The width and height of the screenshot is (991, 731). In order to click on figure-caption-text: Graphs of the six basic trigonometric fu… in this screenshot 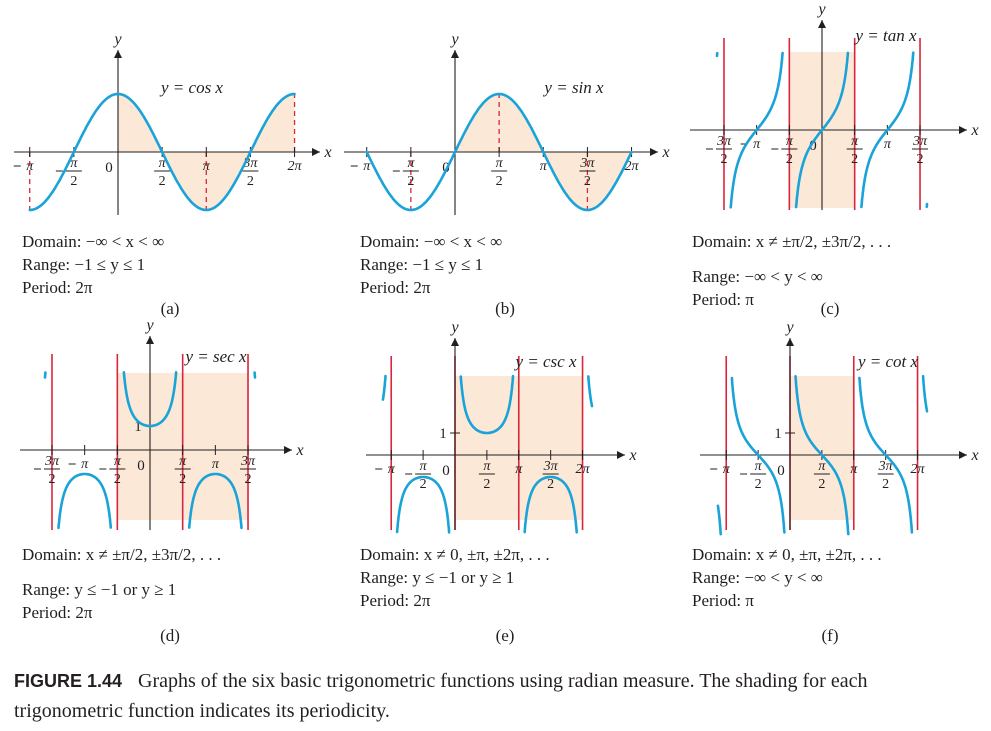, I will do `click(441, 696)`.